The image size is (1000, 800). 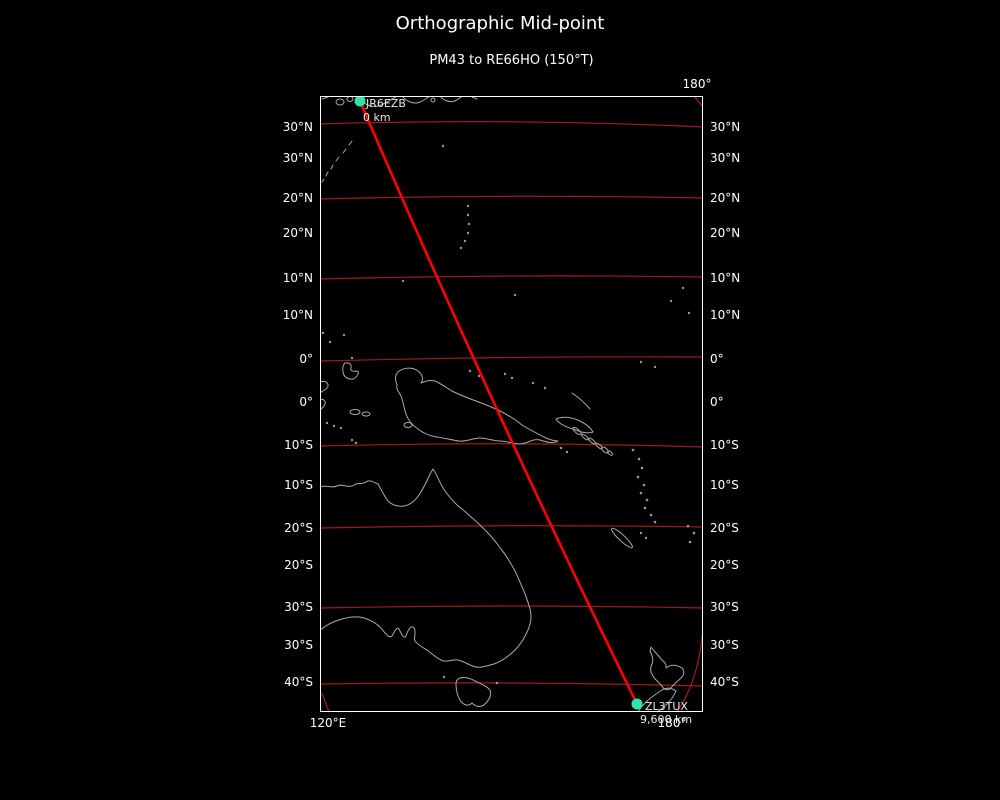 What do you see at coordinates (724, 528) in the screenshot?
I see `lat-tick-right-20s-a: 20°S` at bounding box center [724, 528].